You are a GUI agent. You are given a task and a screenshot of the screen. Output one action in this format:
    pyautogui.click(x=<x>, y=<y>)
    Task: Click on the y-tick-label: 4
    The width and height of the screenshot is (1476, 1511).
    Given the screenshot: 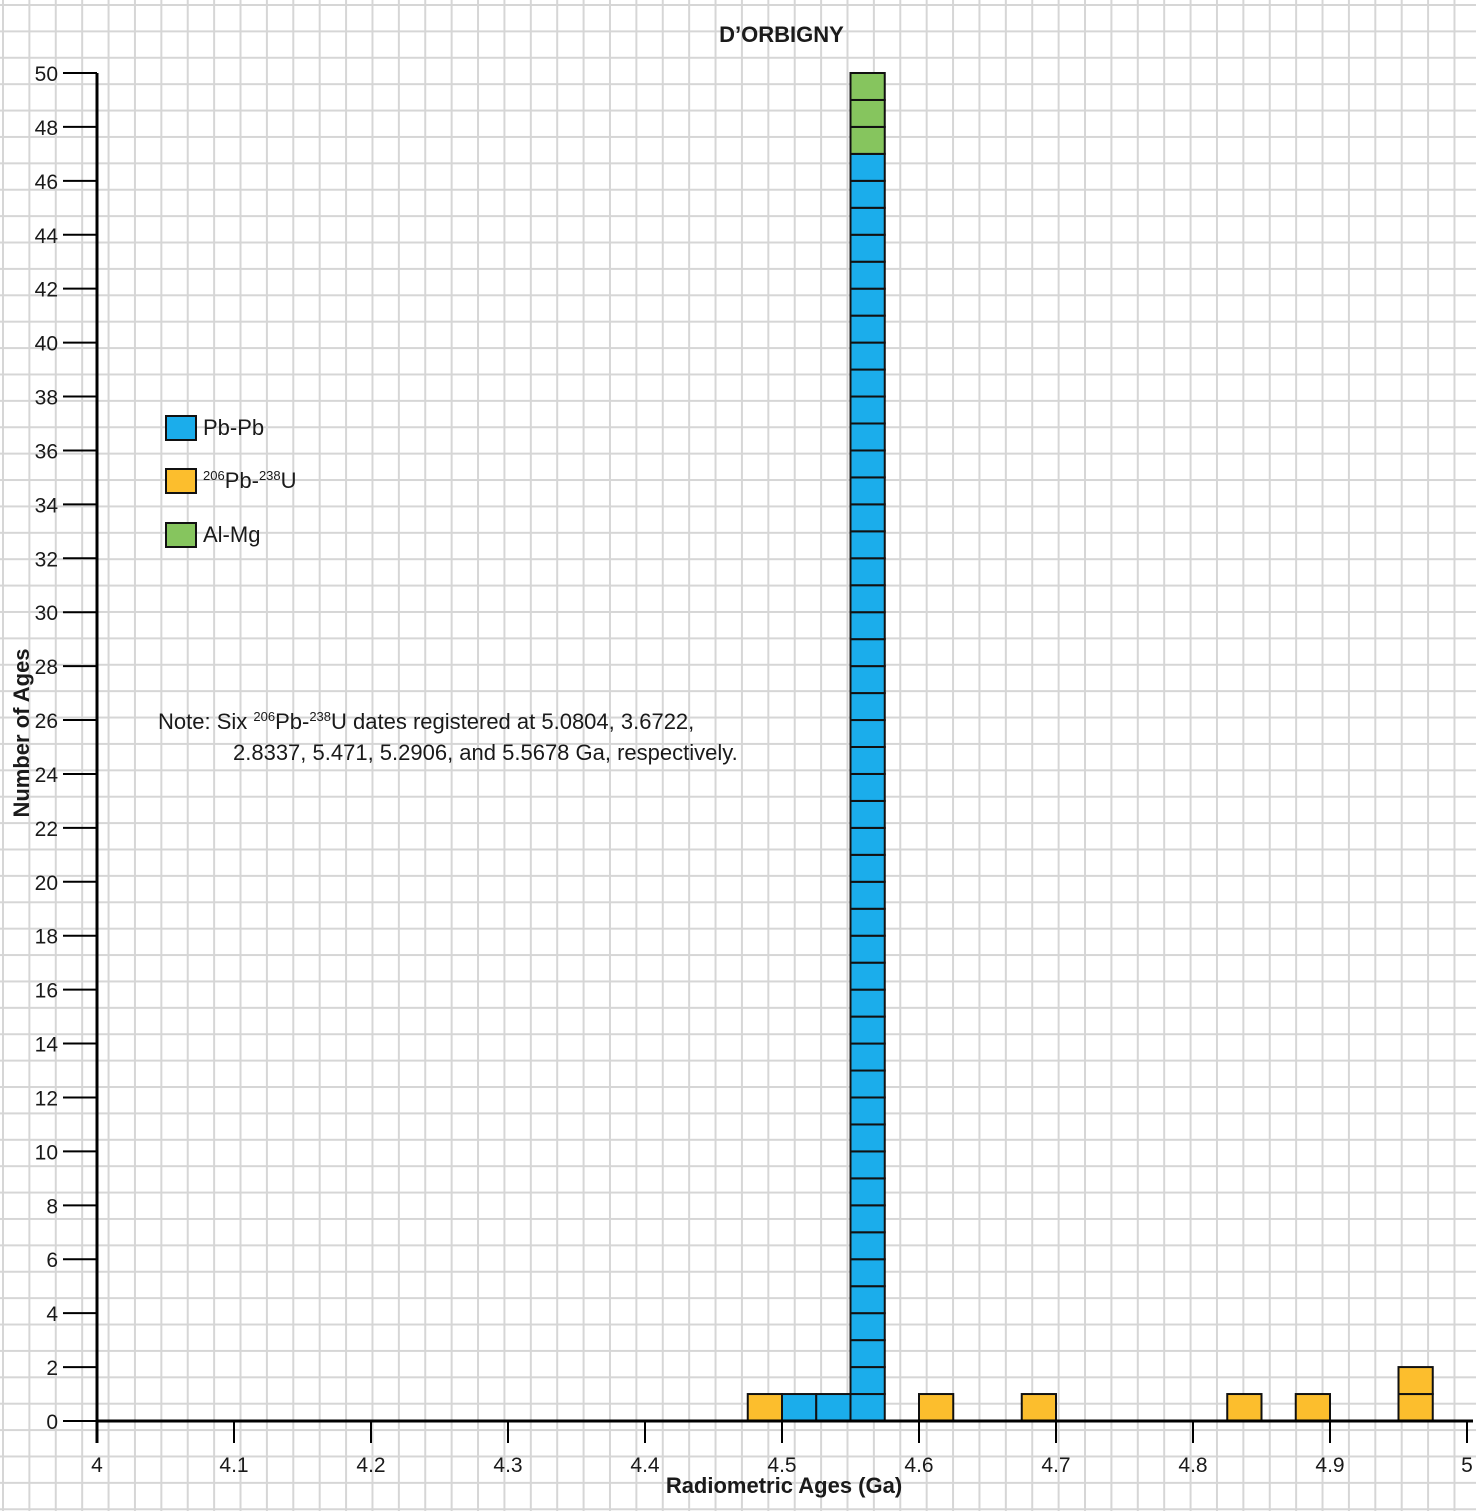 What is the action you would take?
    pyautogui.click(x=52, y=1314)
    